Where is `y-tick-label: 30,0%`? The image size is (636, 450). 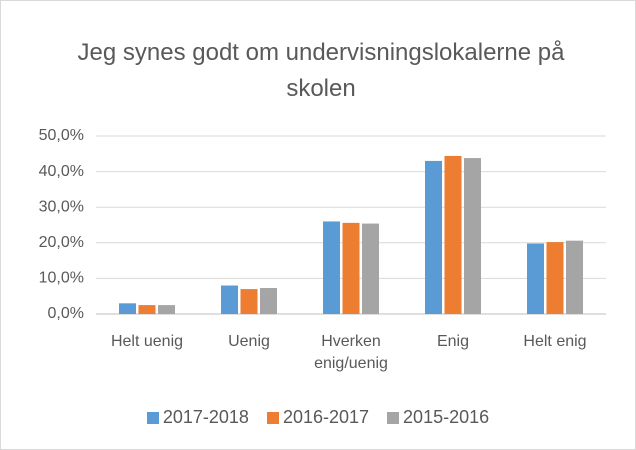
y-tick-label: 30,0% is located at coordinates (61, 206).